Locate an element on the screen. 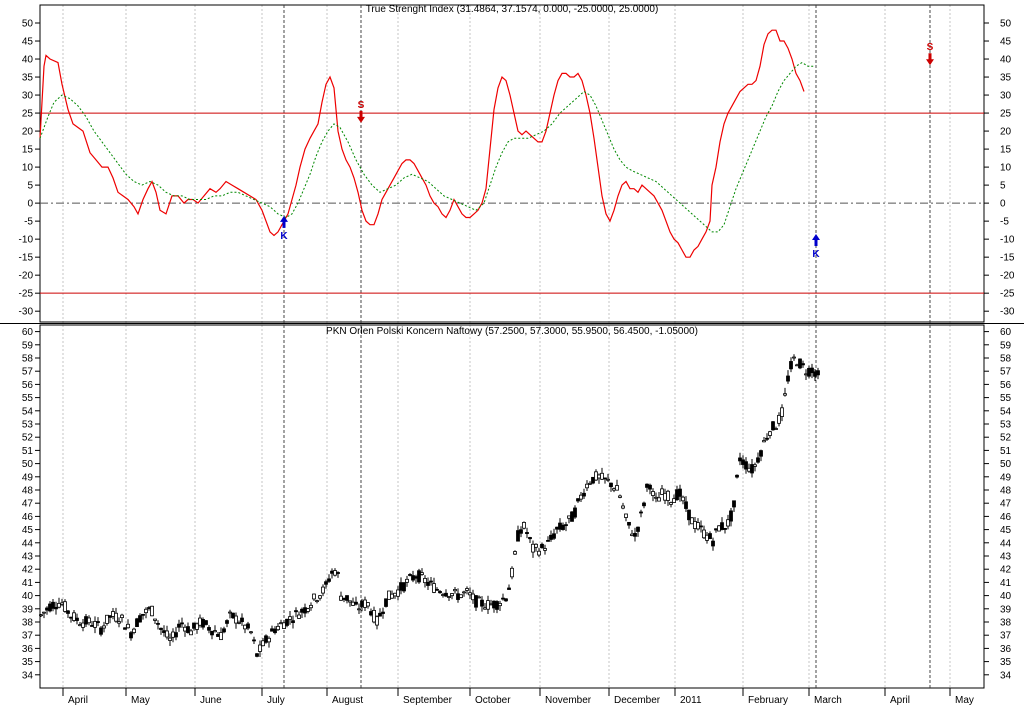 The height and width of the screenshot is (707, 1024). tsi-y-tick-label-left: 20 is located at coordinates (28, 132).